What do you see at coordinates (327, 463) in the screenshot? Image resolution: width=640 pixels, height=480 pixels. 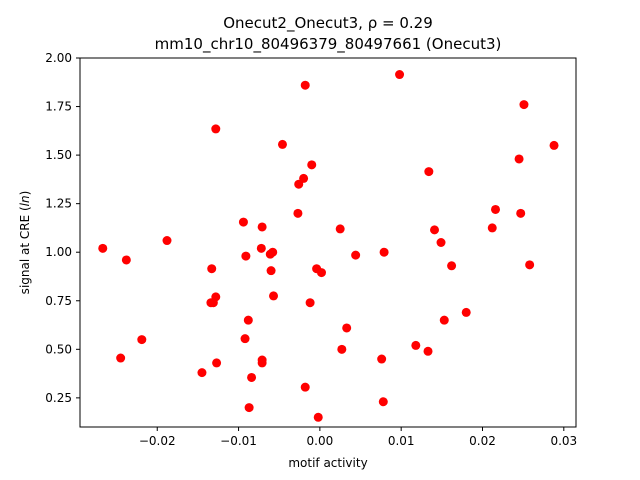 I see `x-axis-label: motif activity` at bounding box center [327, 463].